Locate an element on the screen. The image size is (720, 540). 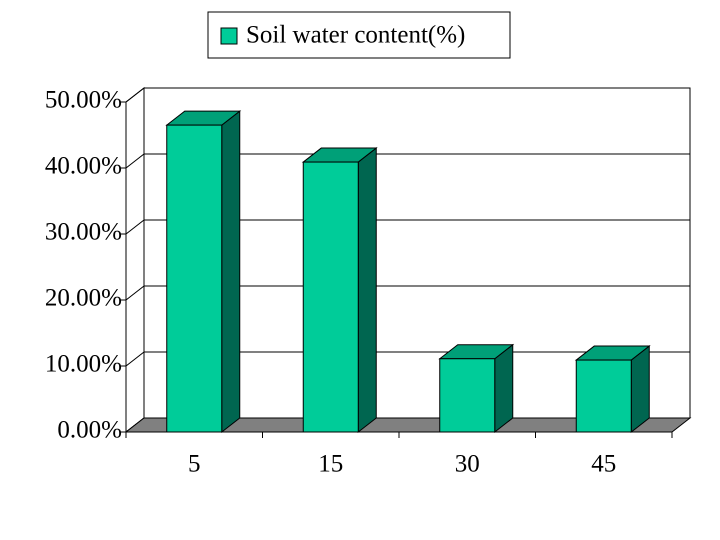
y-tick-label: 0.00% is located at coordinates (89, 430).